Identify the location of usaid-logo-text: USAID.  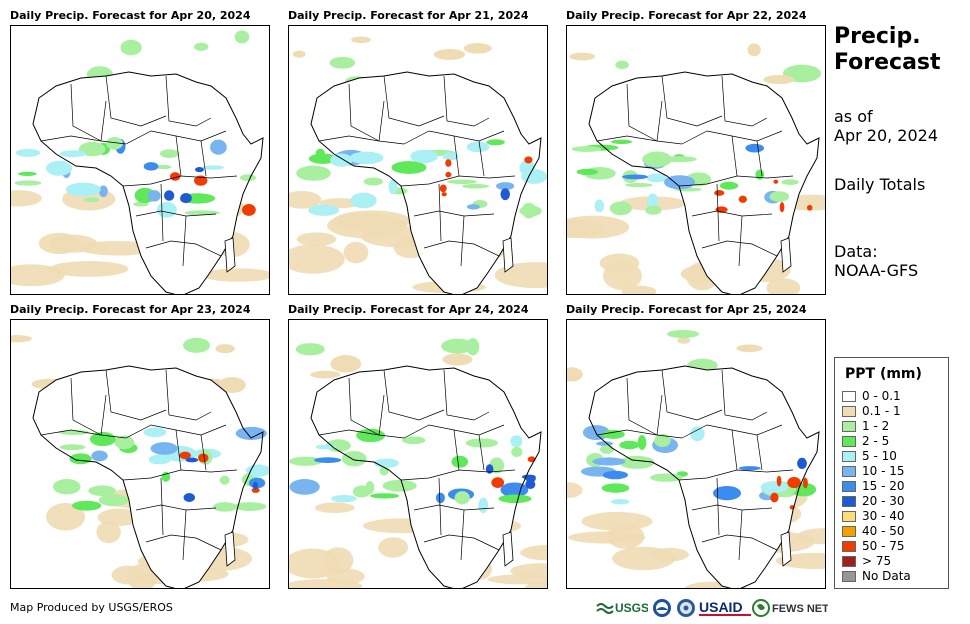
(721, 607).